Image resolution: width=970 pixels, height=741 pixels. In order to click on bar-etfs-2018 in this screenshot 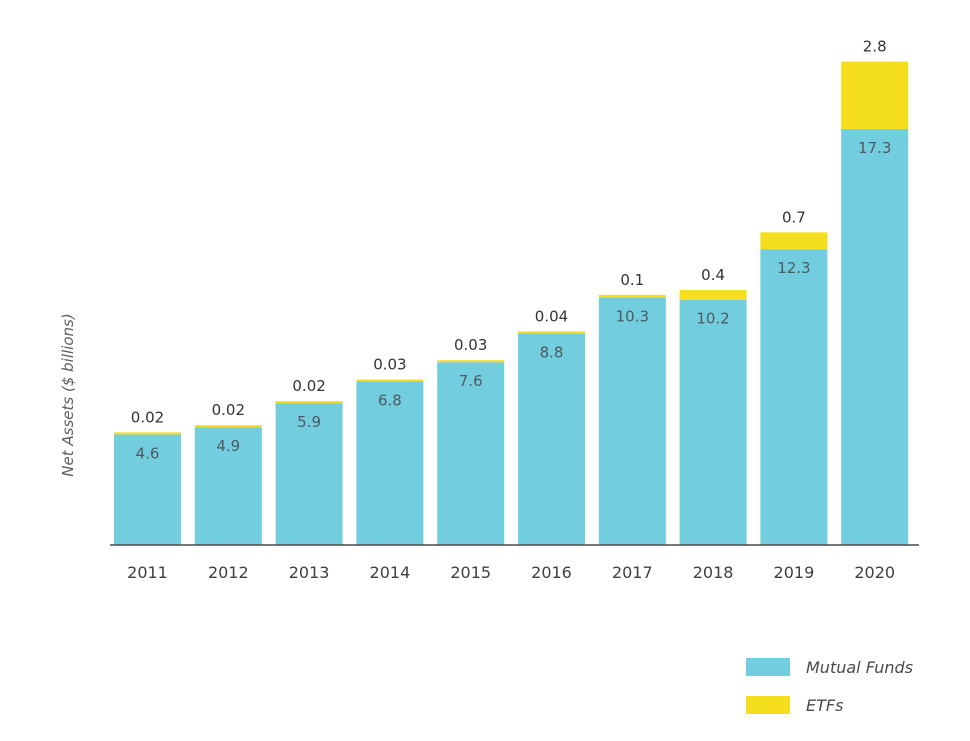, I will do `click(713, 295)`.